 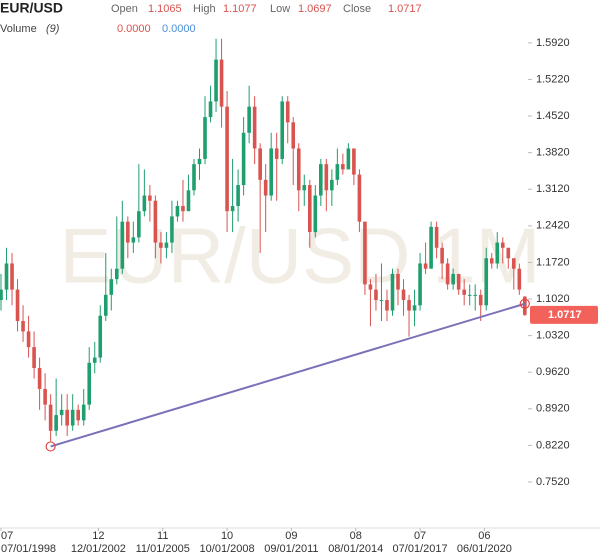 I want to click on chart-title: EUR/USD, so click(x=31, y=8).